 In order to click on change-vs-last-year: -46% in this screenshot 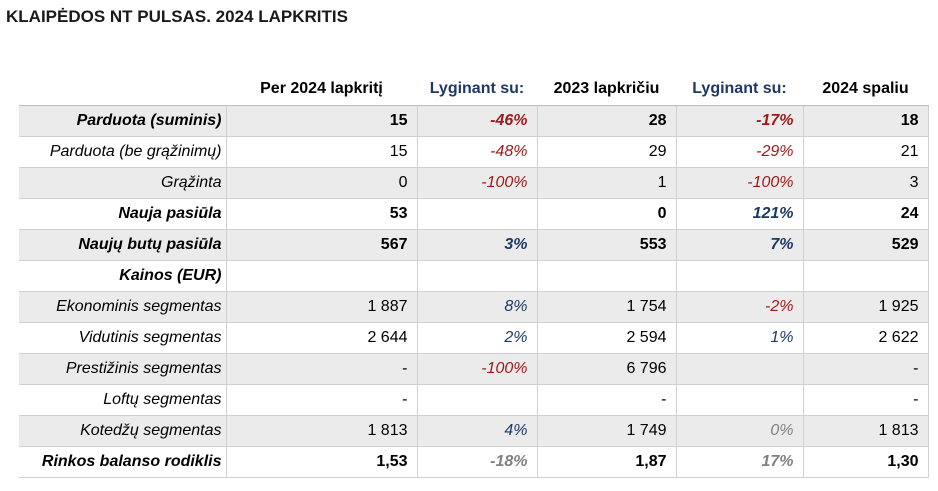, I will do `click(476, 121)`.